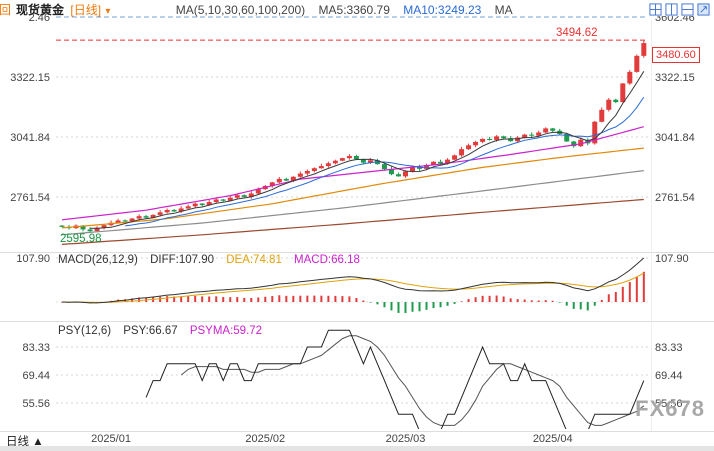  What do you see at coordinates (164, 331) in the screenshot?
I see `psy-header: PSY(12,6) PSY:66.67 PSYMA:59.72` at bounding box center [164, 331].